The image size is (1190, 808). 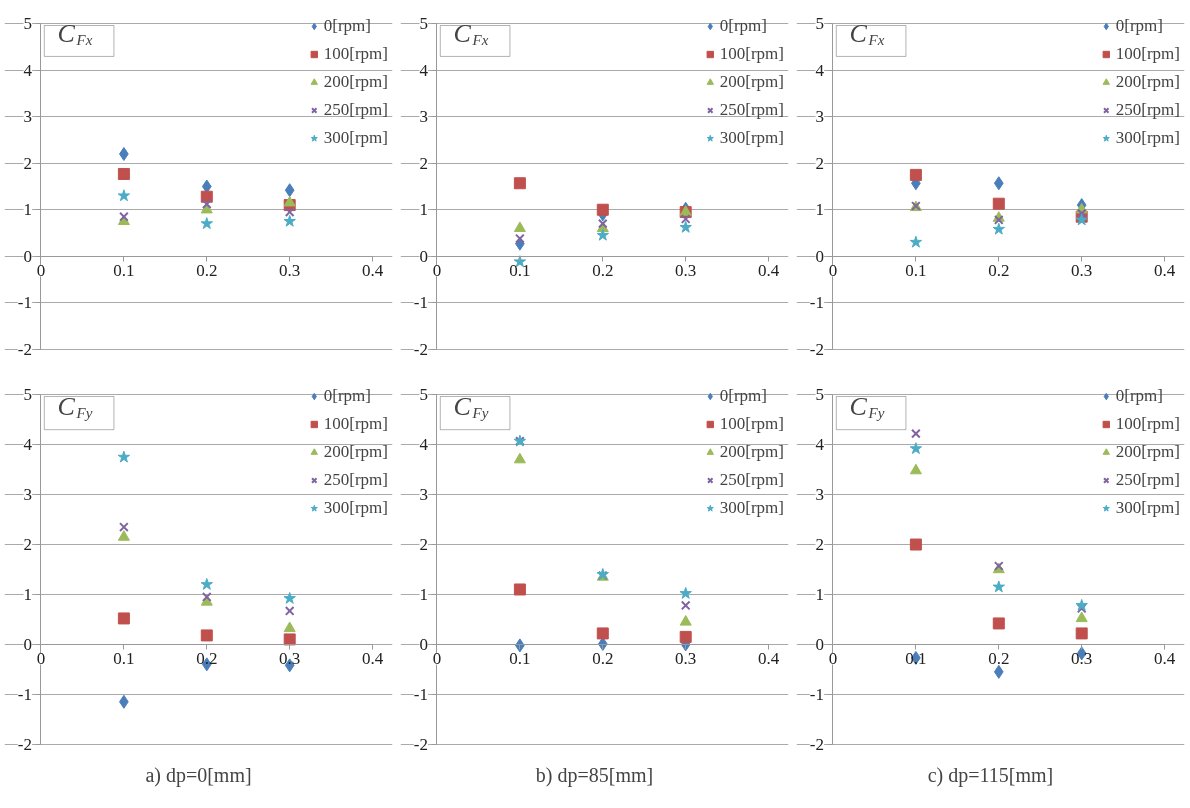 What do you see at coordinates (198, 775) in the screenshot?
I see `x-axis-title: a) dp=0[mm]` at bounding box center [198, 775].